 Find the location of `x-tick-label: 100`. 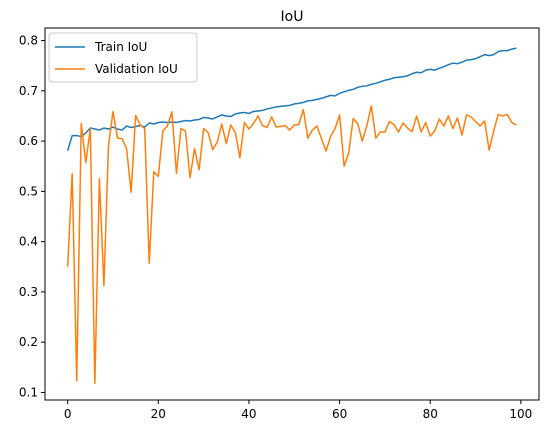

x-tick-label: 100 is located at coordinates (520, 414).